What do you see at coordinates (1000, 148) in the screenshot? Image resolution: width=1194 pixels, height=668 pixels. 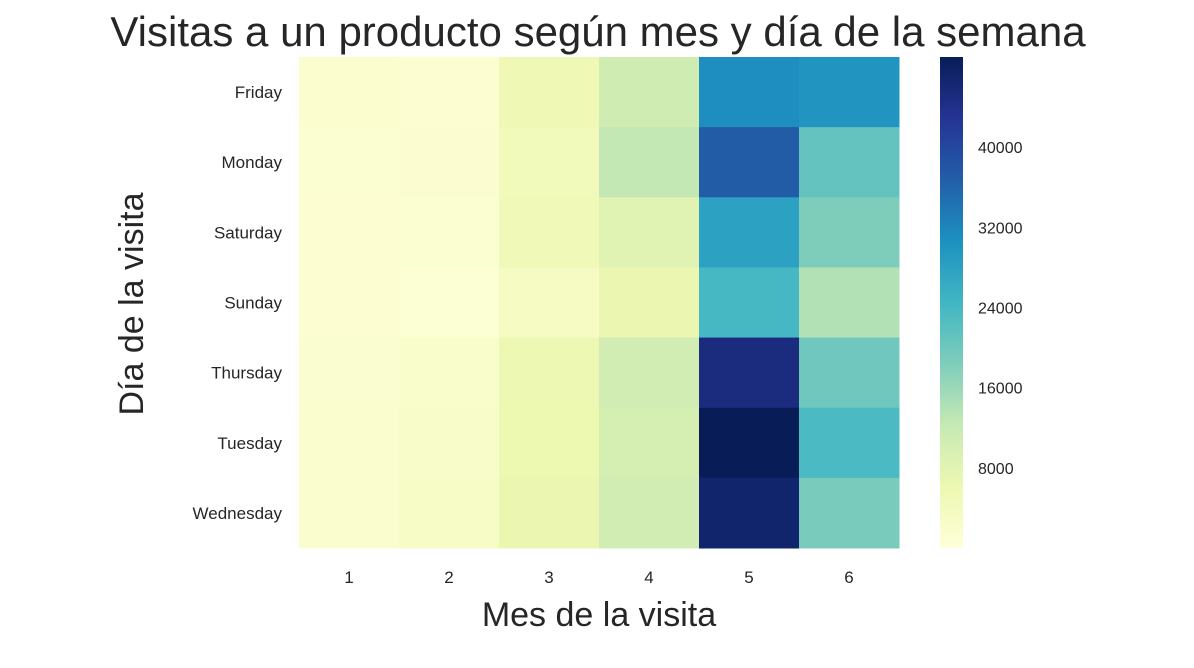 I see `colorbar-tick-label: 40000` at bounding box center [1000, 148].